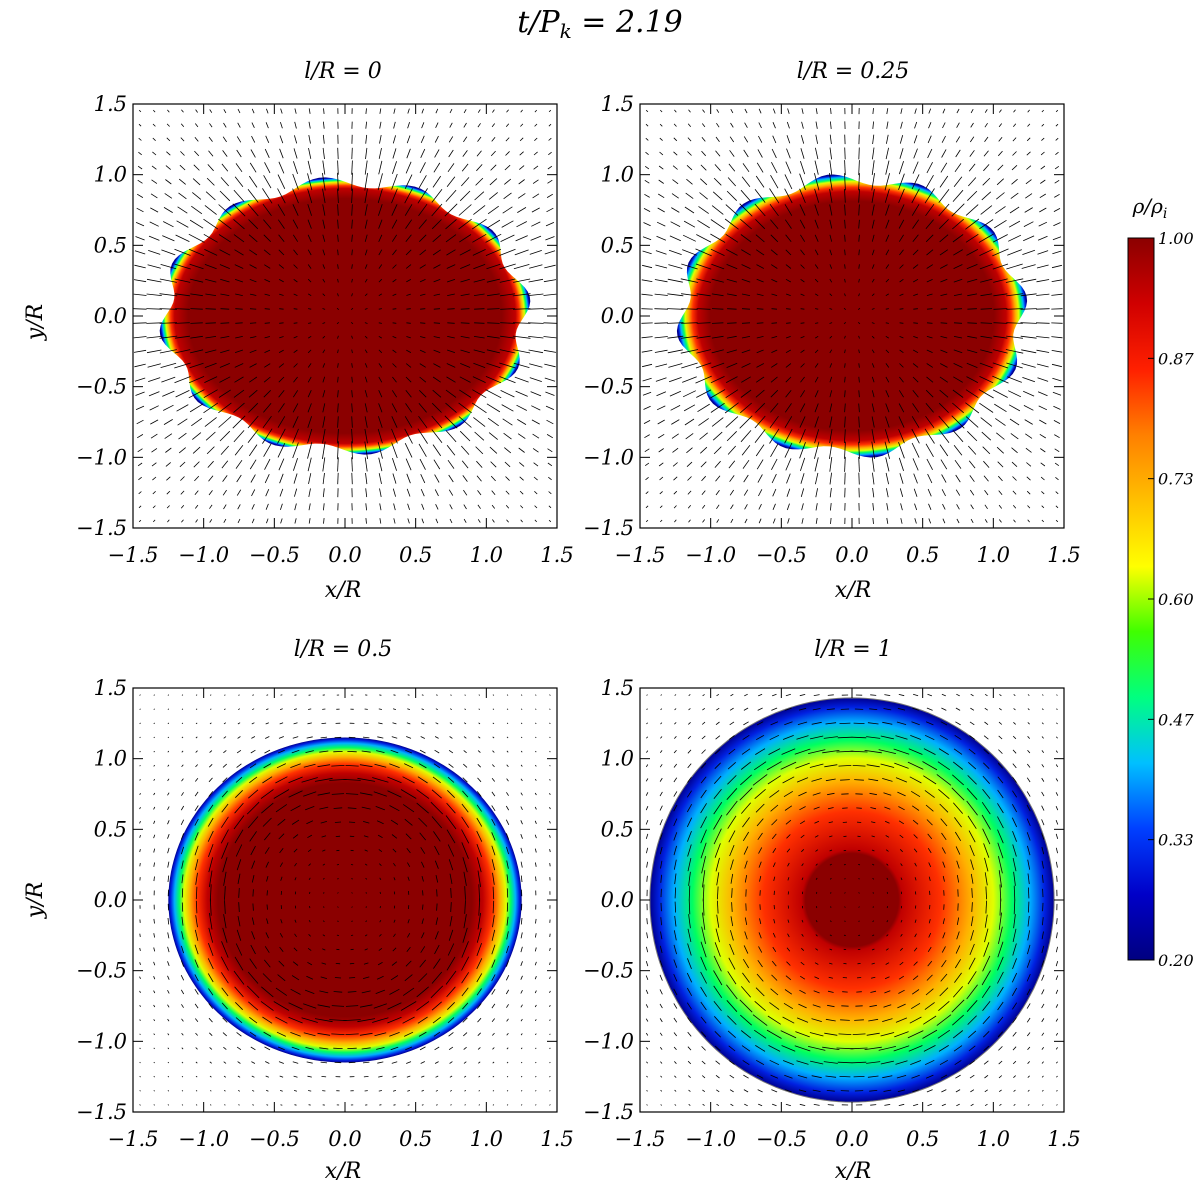 This screenshot has width=1200, height=1204. I want to click on colorbar: ρ/ρi 1.000.870.730.600.470.330.20, so click(1161, 582).